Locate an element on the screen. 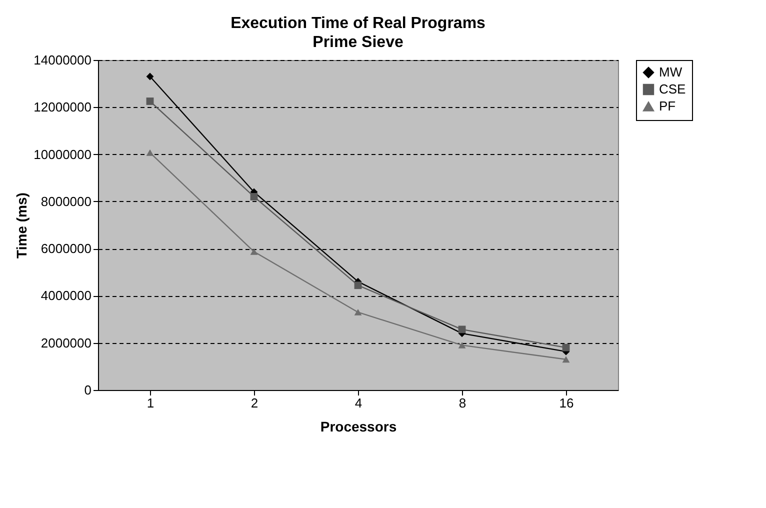  x-tick-label: 4 is located at coordinates (358, 403).